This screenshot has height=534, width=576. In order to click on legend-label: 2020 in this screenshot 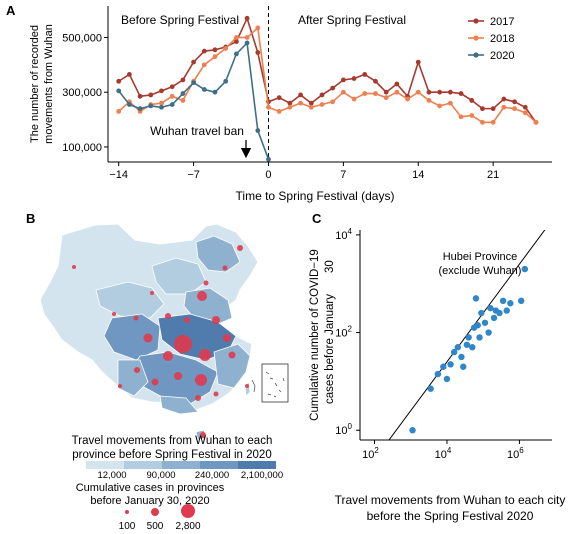, I will do `click(502, 56)`.